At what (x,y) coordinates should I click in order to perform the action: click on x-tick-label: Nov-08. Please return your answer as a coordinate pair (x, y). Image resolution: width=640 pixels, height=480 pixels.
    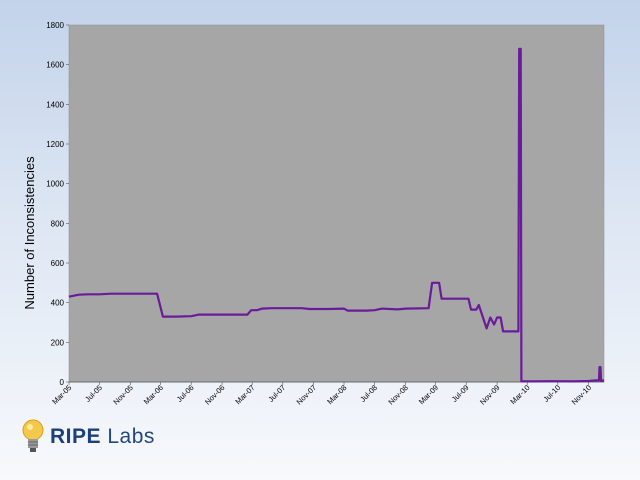
    Looking at the image, I should click on (397, 394).